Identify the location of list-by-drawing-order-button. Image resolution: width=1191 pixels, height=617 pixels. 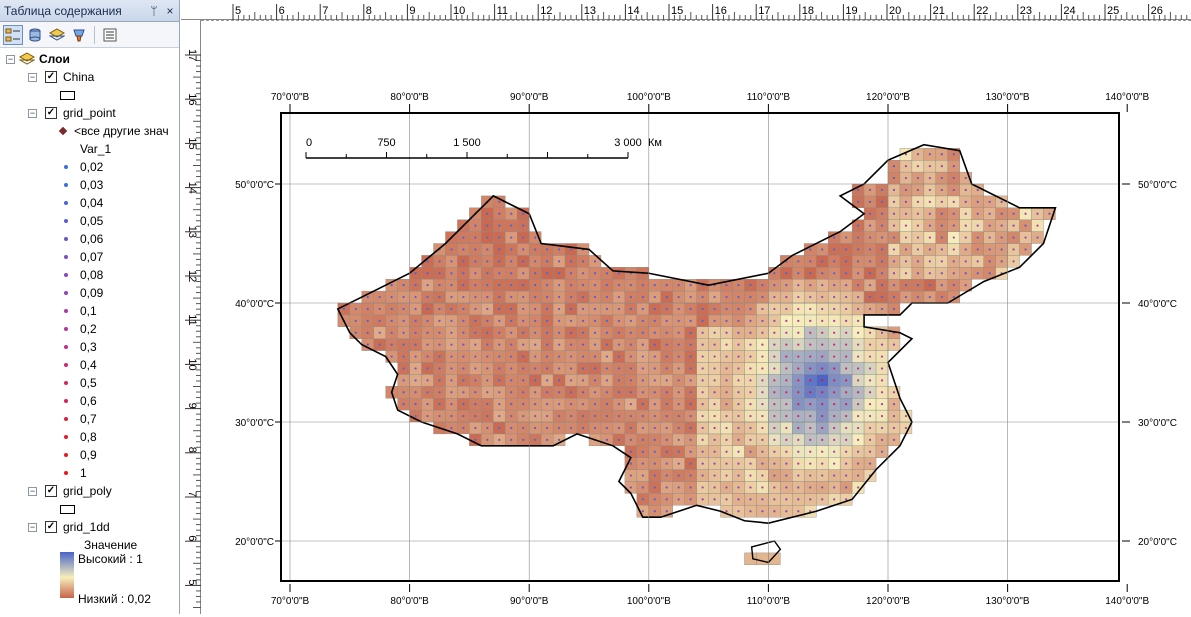
(13, 34).